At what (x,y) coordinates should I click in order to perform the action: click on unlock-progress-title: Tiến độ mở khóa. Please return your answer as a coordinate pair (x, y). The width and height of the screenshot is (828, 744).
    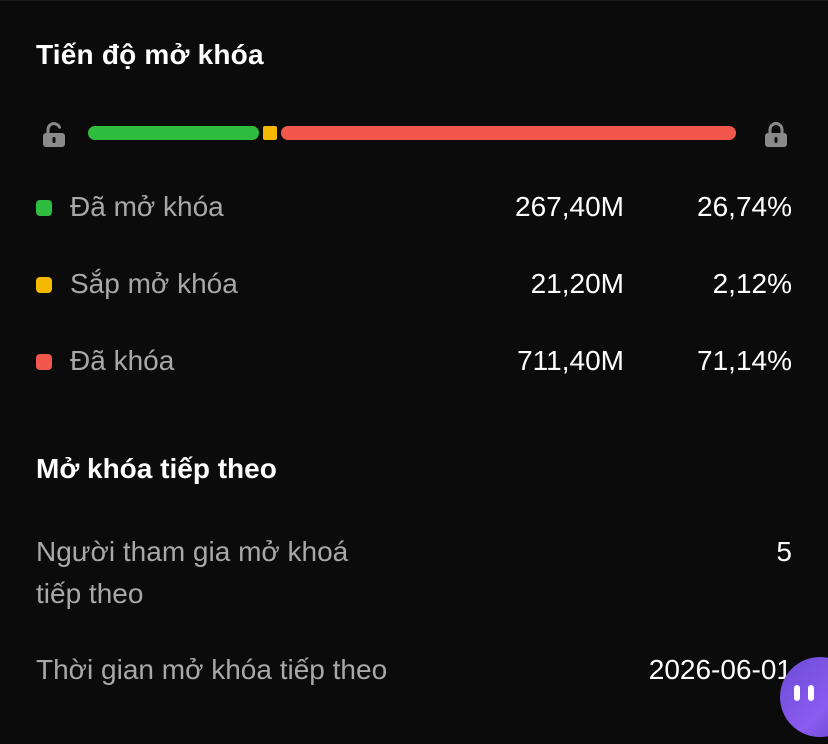
    Looking at the image, I should click on (150, 54).